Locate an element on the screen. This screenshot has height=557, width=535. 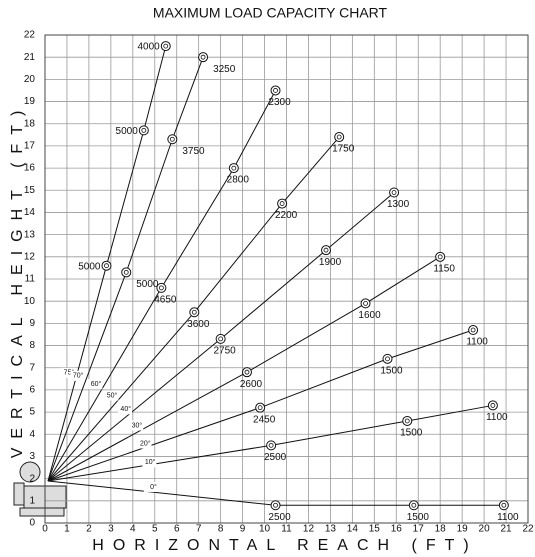
load-label: 1300 is located at coordinates (398, 204).